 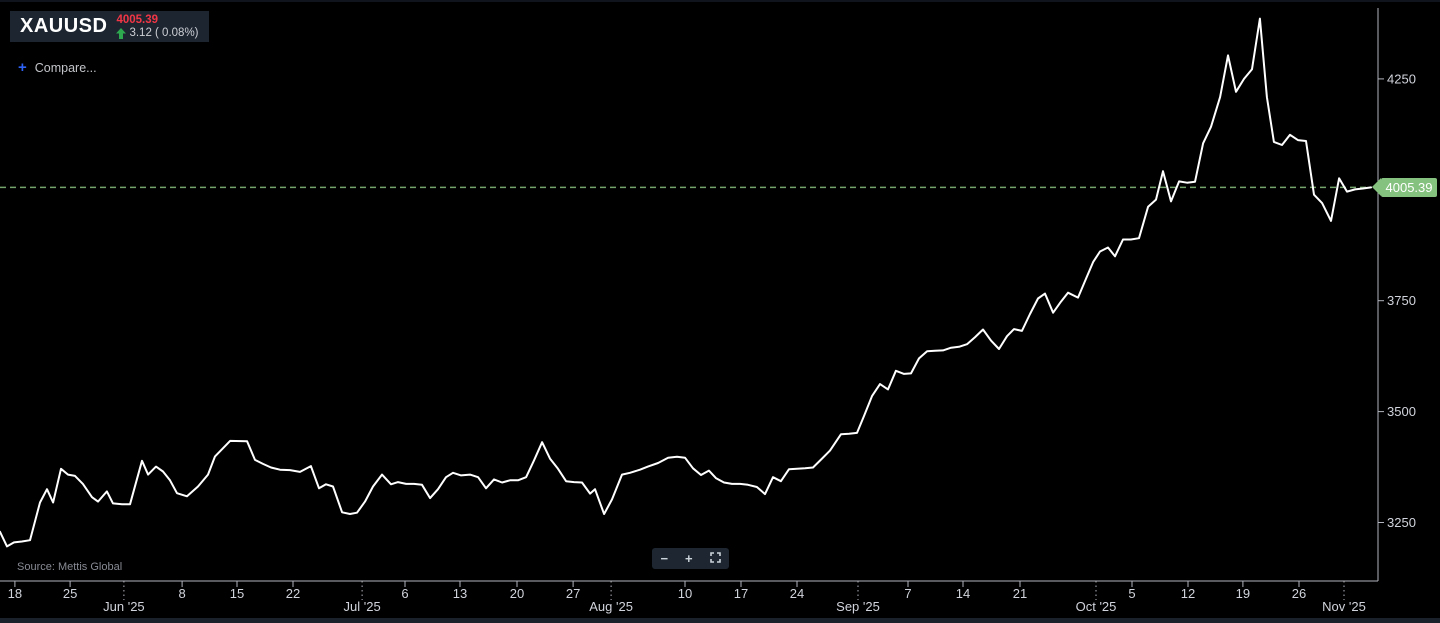 I want to click on y-tick-label: 3250, so click(x=1401, y=522).